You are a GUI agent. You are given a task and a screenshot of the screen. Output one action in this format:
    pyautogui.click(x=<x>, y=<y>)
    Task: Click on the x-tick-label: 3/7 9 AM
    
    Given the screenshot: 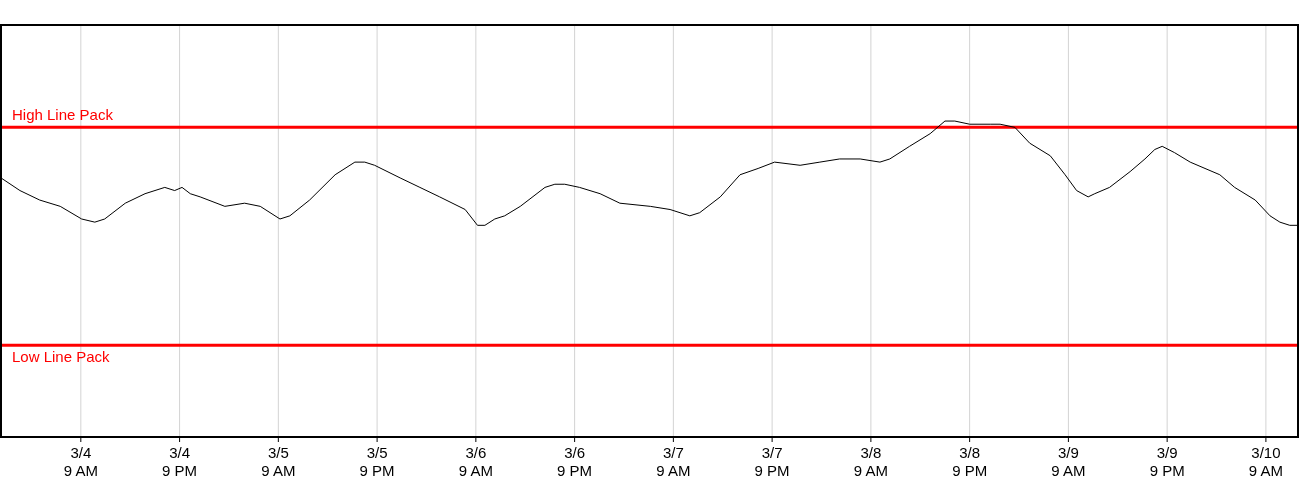 What is the action you would take?
    pyautogui.click(x=673, y=461)
    